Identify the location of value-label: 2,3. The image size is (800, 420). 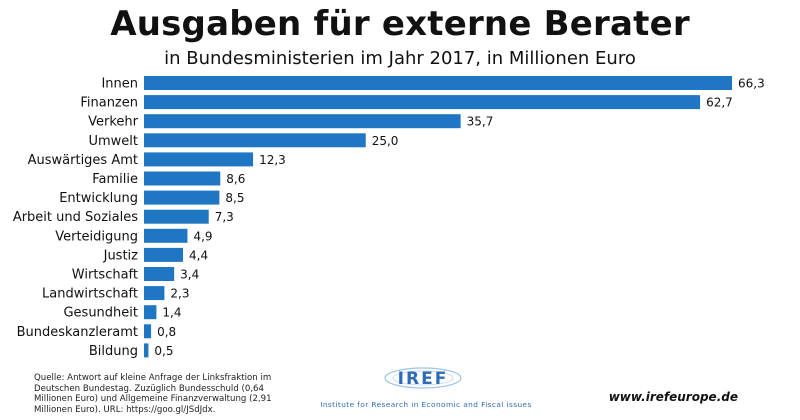
(179, 294).